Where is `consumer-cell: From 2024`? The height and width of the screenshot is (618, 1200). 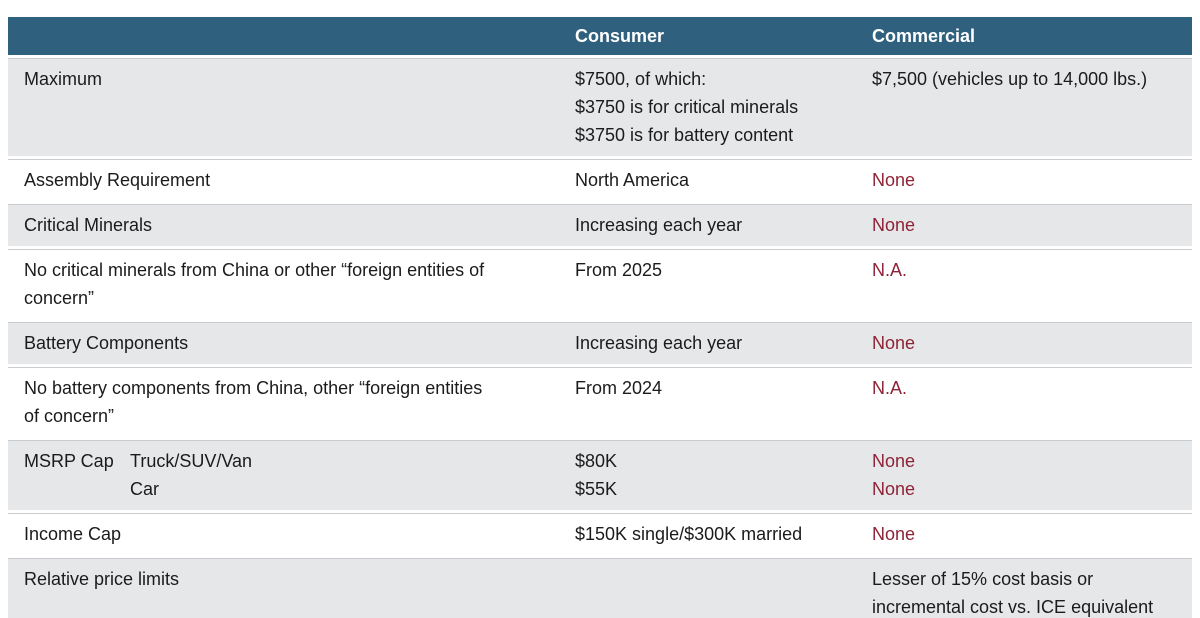
consumer-cell: From 2024 is located at coordinates (707, 402).